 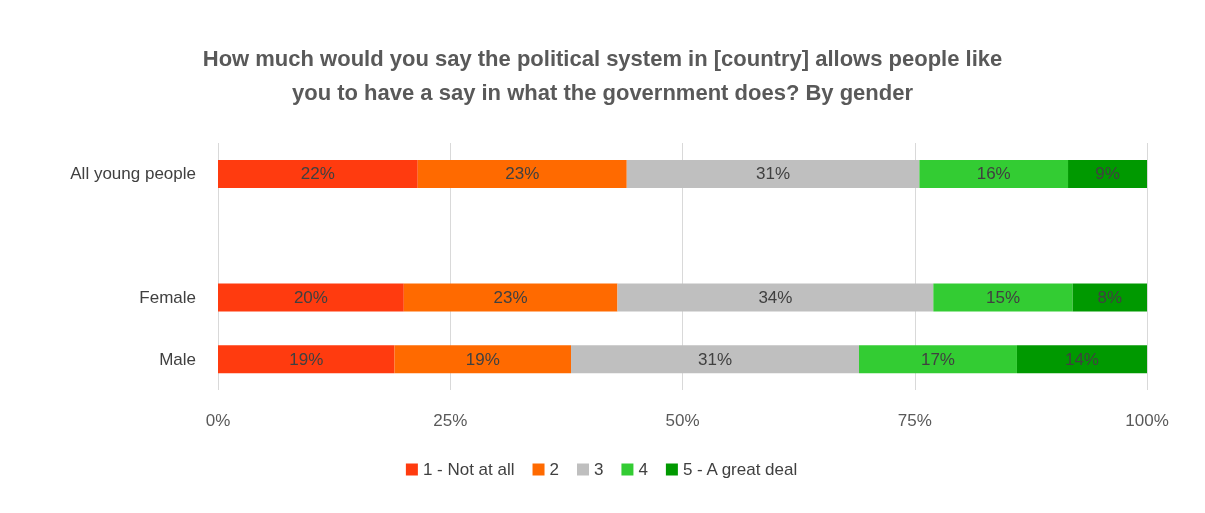 I want to click on legend-label: 4, so click(x=643, y=469).